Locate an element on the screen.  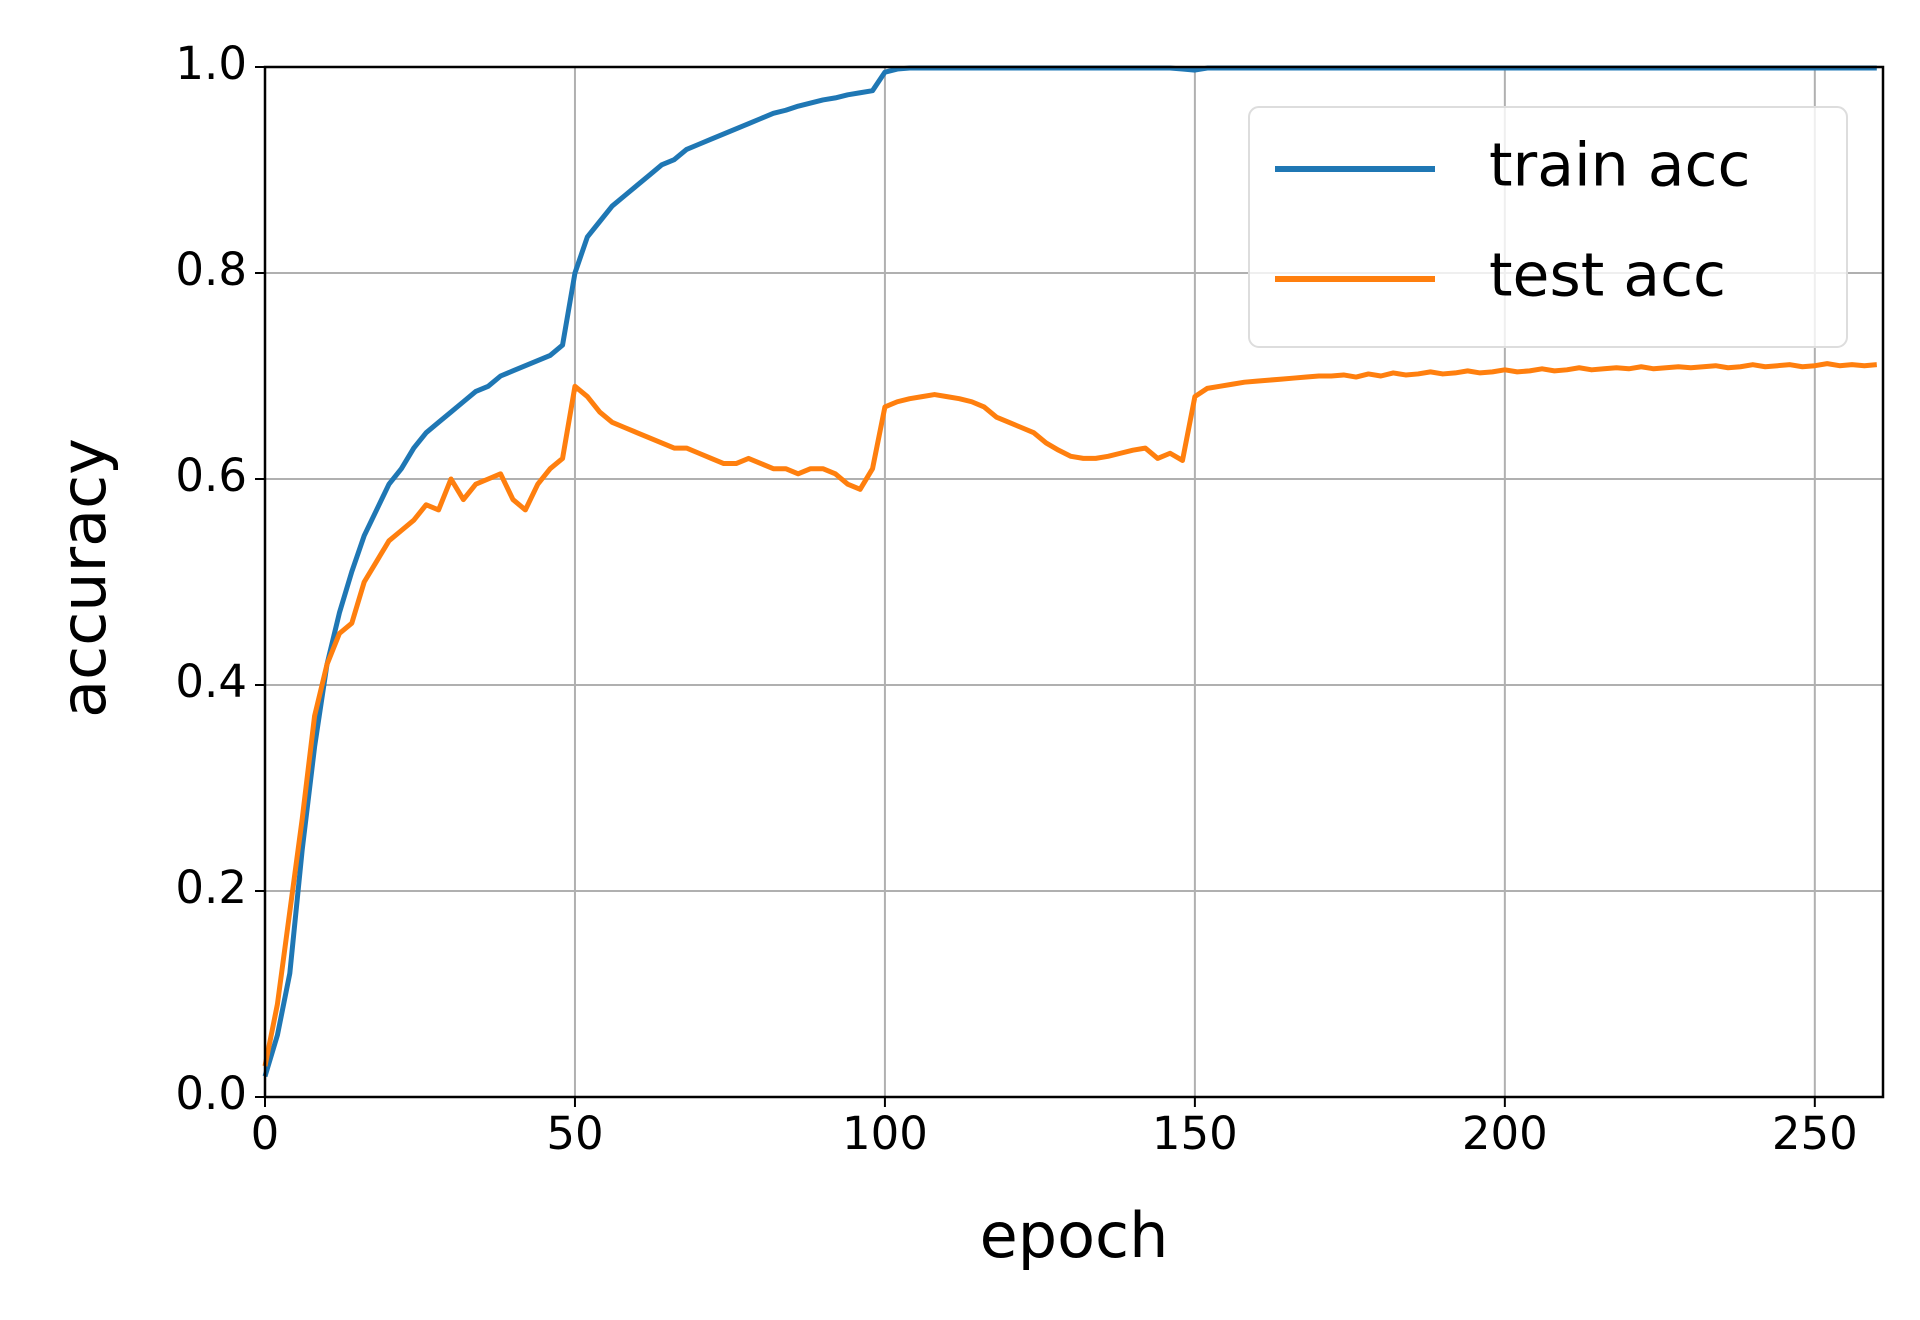
y-tick-label: 0.6 is located at coordinates (211, 475).